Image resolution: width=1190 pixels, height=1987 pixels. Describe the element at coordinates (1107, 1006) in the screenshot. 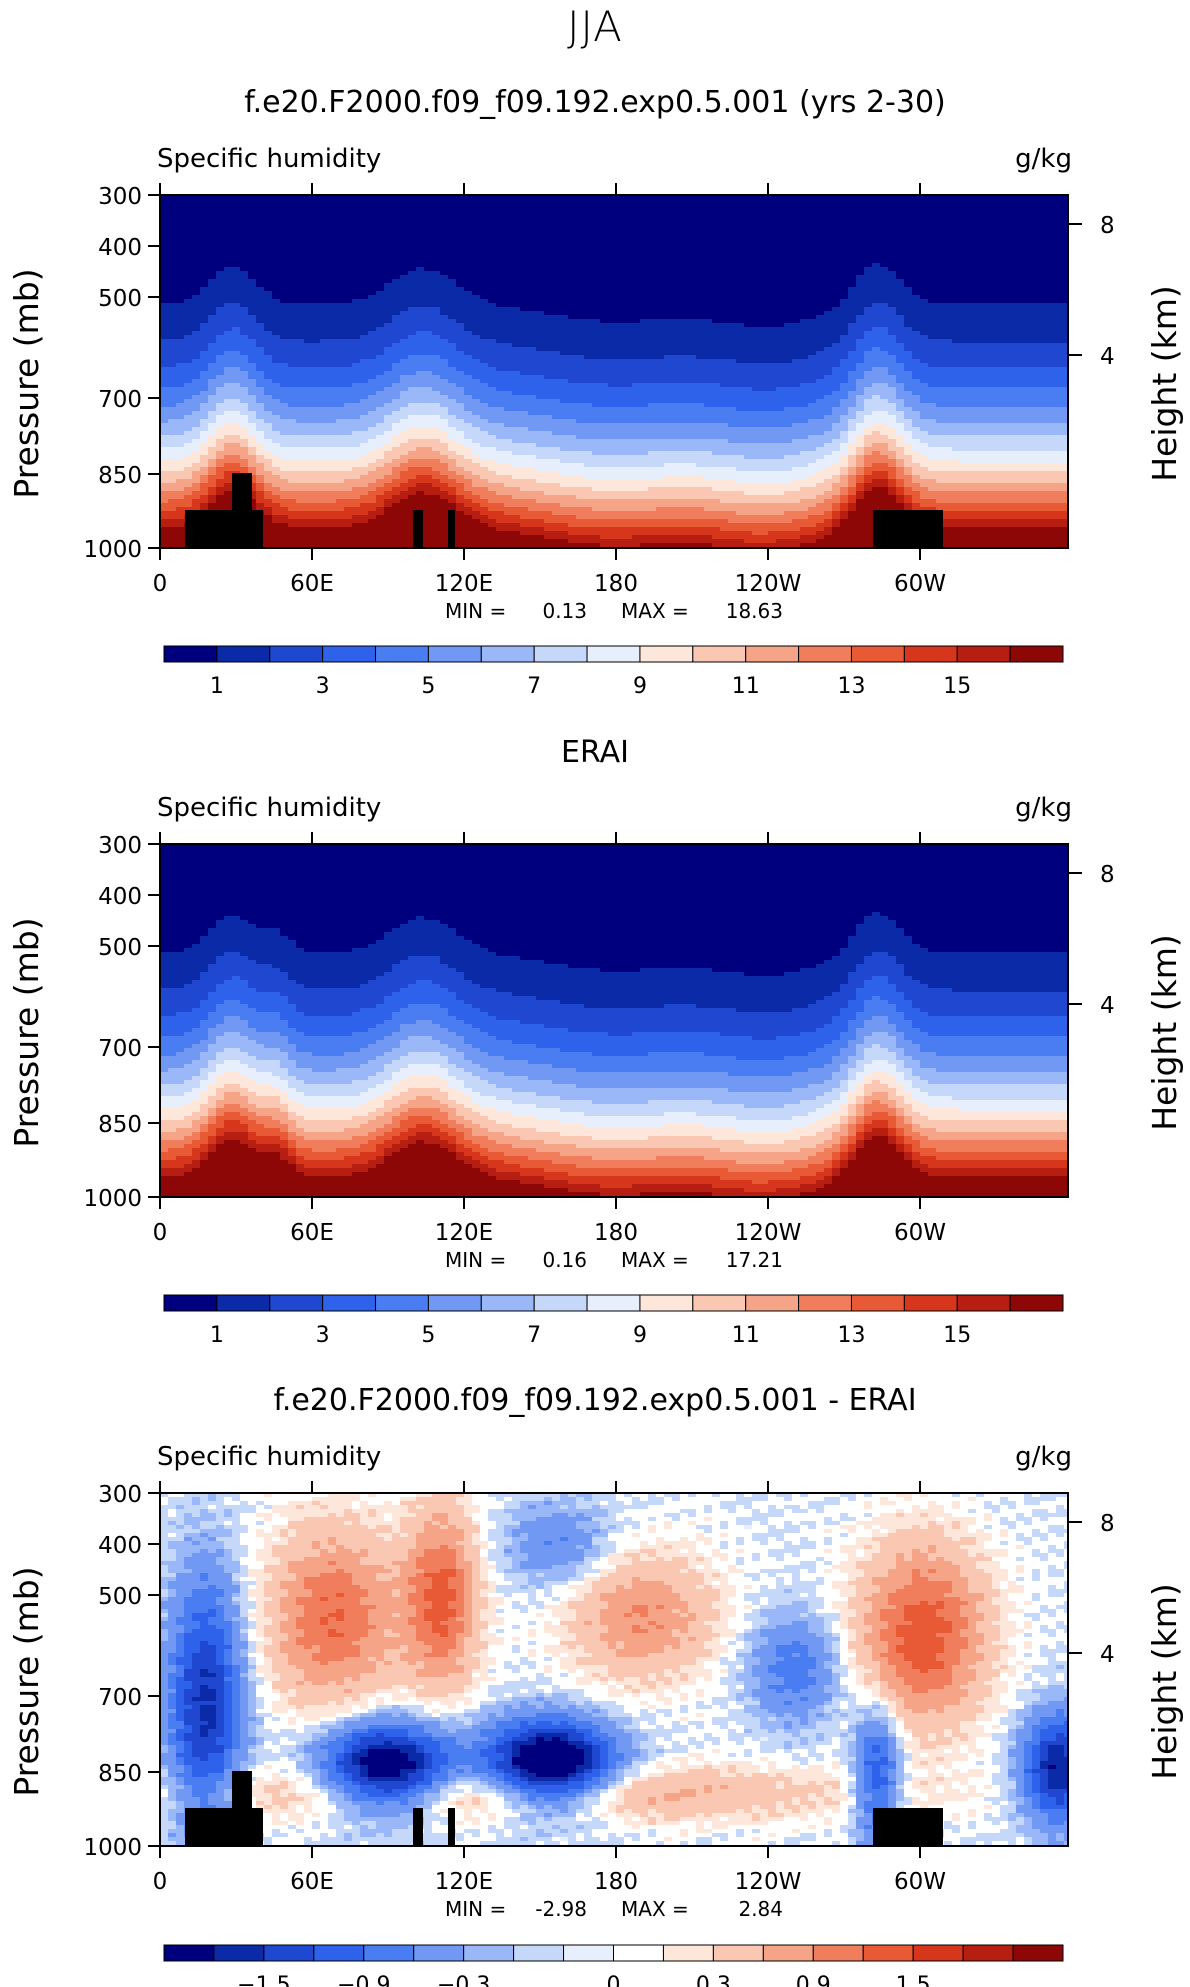

I see `y2tick-label: 4` at that location.